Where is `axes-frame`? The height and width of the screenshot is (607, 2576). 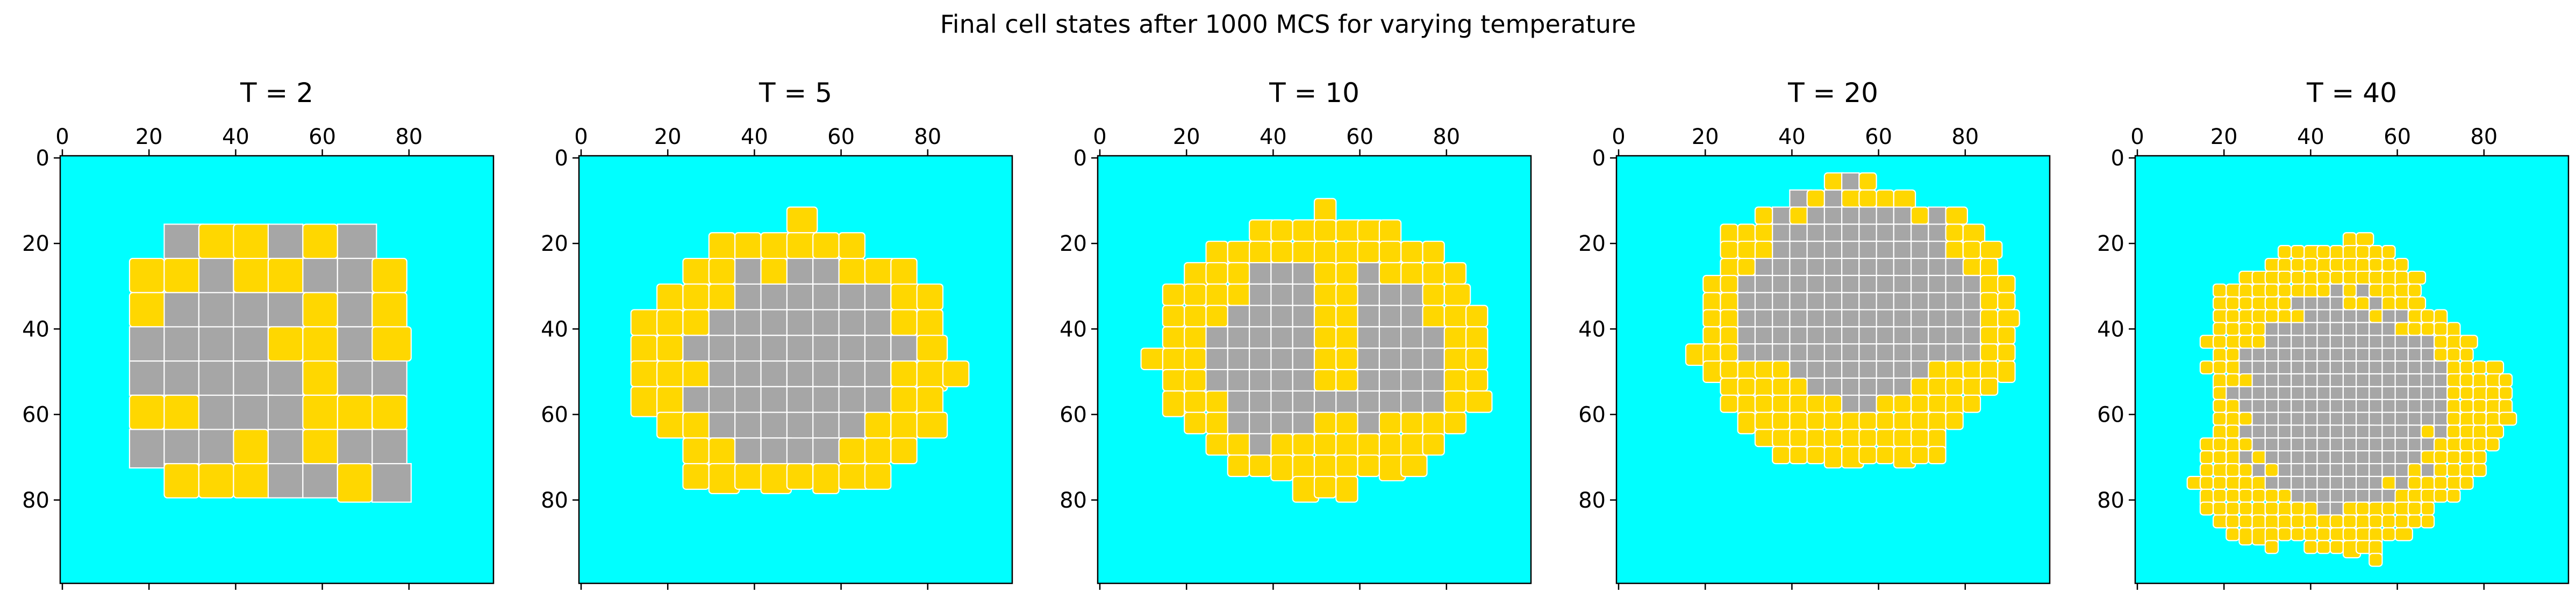 axes-frame is located at coordinates (1314, 369).